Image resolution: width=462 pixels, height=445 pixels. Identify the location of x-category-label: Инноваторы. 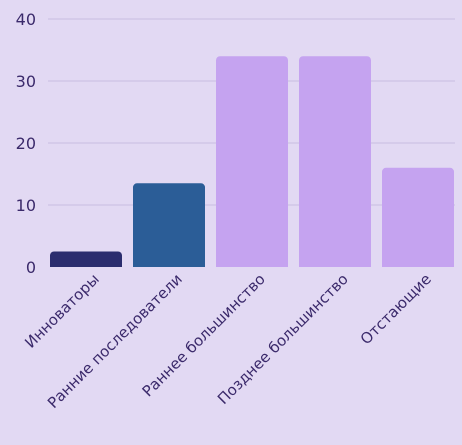
(62, 311).